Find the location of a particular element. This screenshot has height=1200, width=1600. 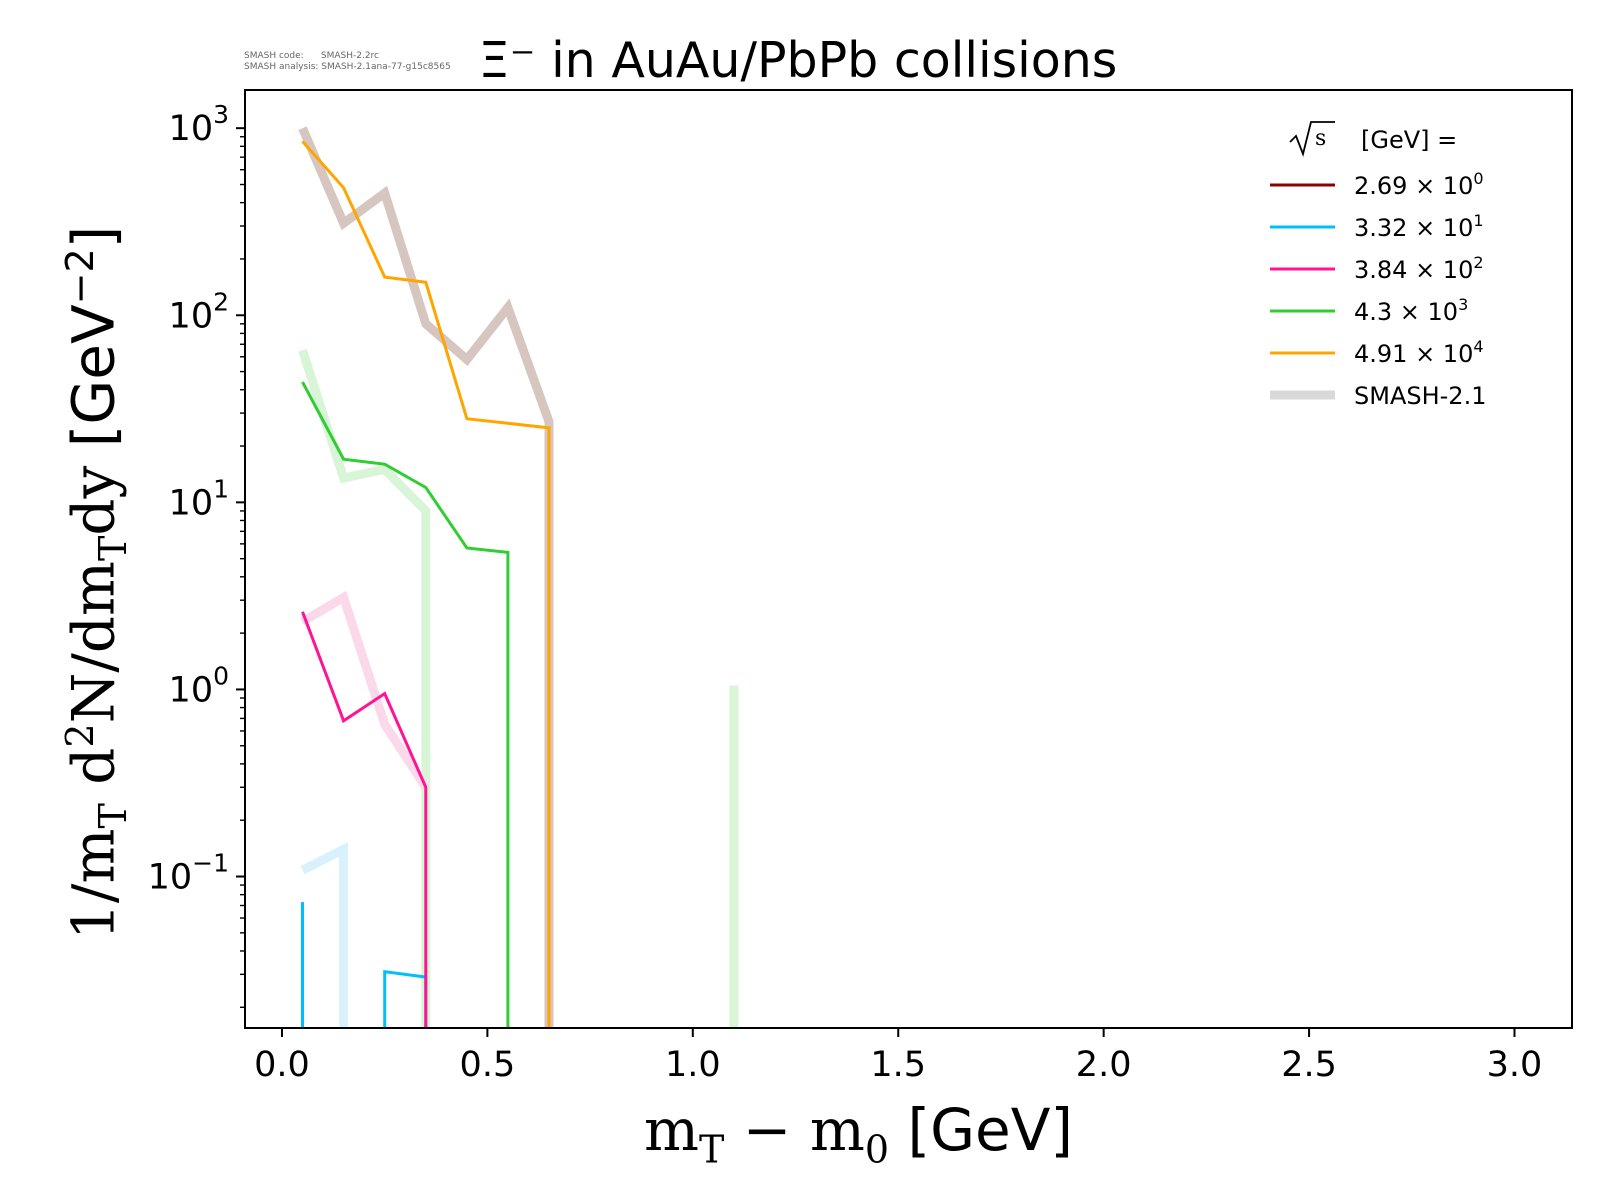

chart-title: Ξ⁻ in AuAu/PbPb collisions is located at coordinates (798, 60).